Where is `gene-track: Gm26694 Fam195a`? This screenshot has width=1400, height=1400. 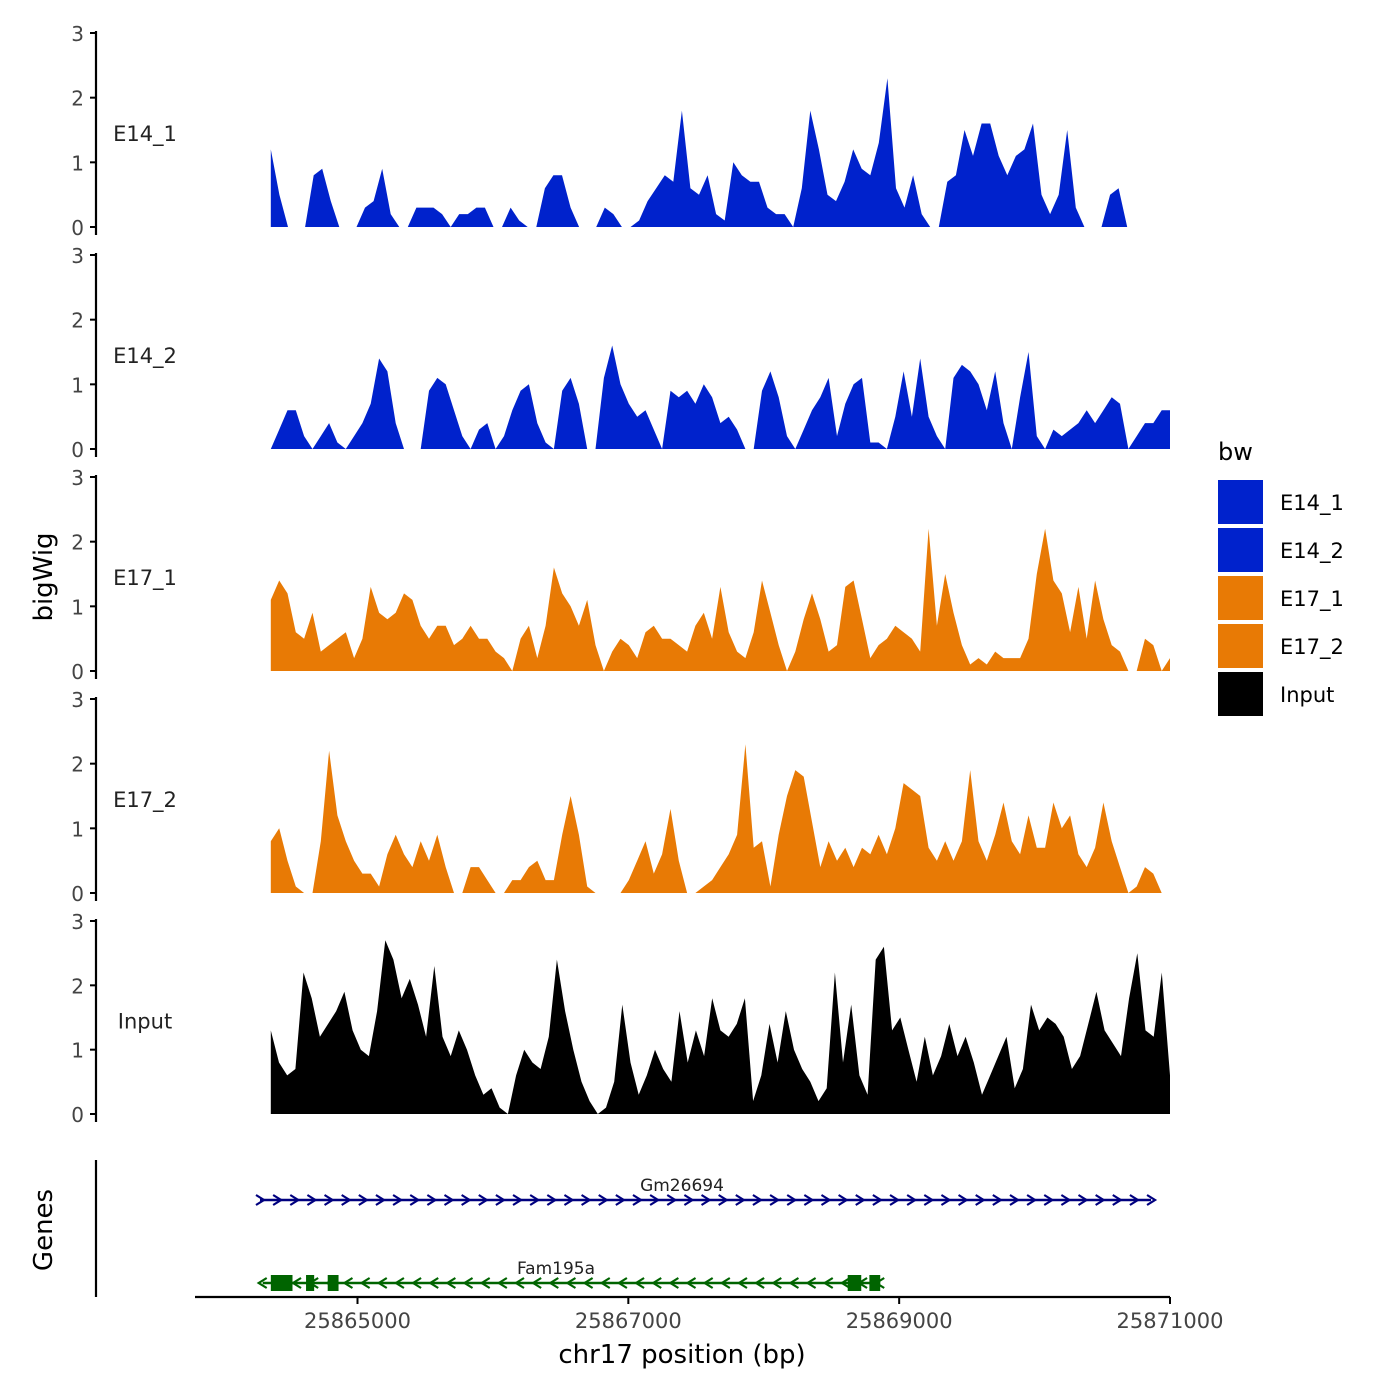 gene-track: Gm26694 Fam195a is located at coordinates (626, 1228).